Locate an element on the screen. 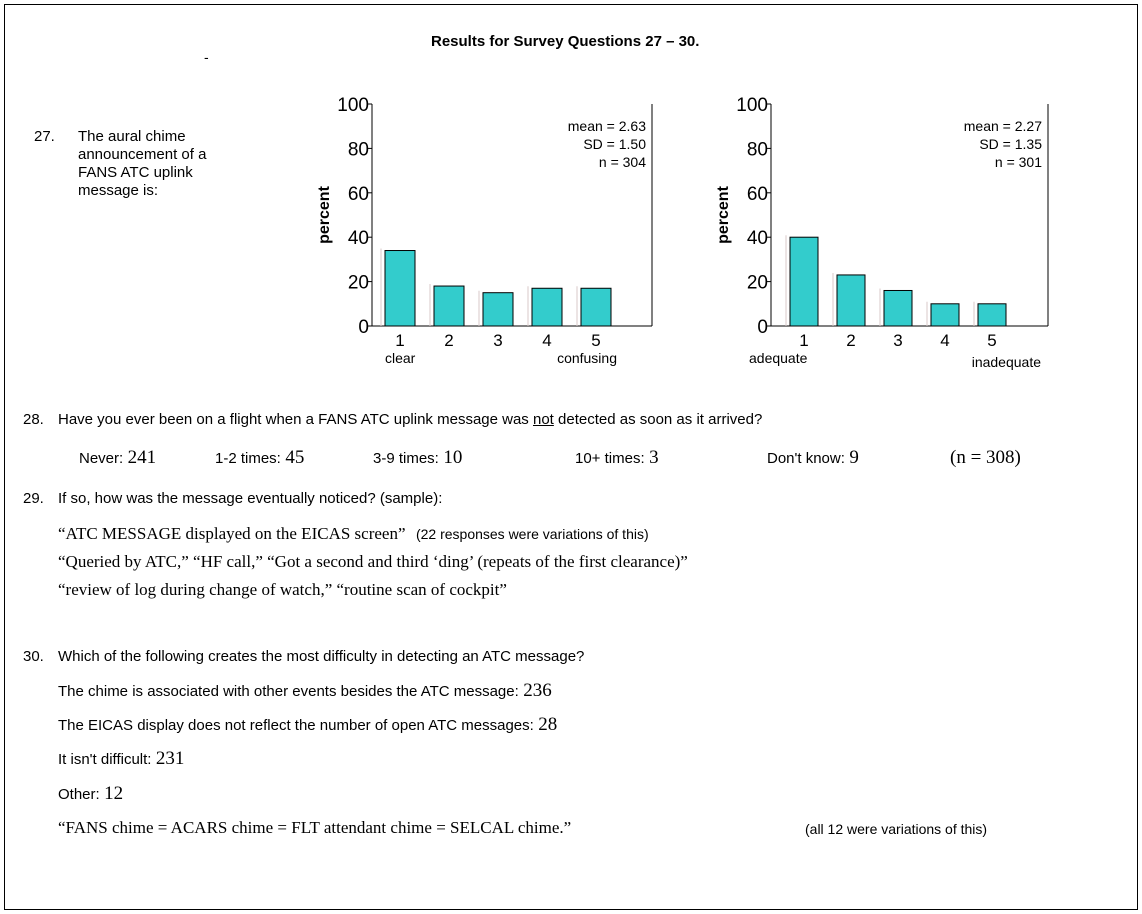  q27-line-3: FANS ATC uplink is located at coordinates (135, 172).